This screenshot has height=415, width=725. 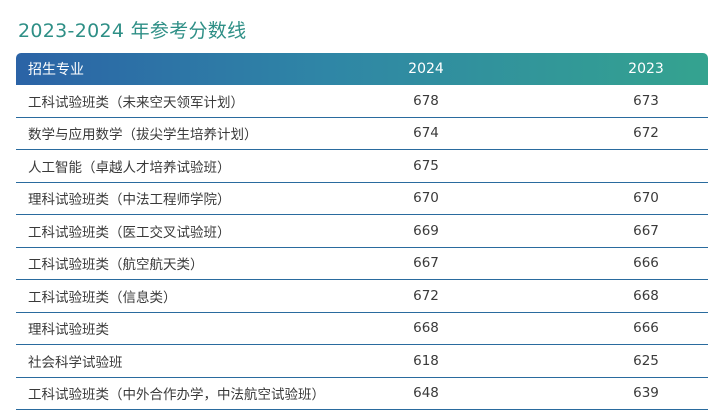 What do you see at coordinates (136, 102) in the screenshot?
I see `row-major: 工科试验班类（未来空天领军计划）` at bounding box center [136, 102].